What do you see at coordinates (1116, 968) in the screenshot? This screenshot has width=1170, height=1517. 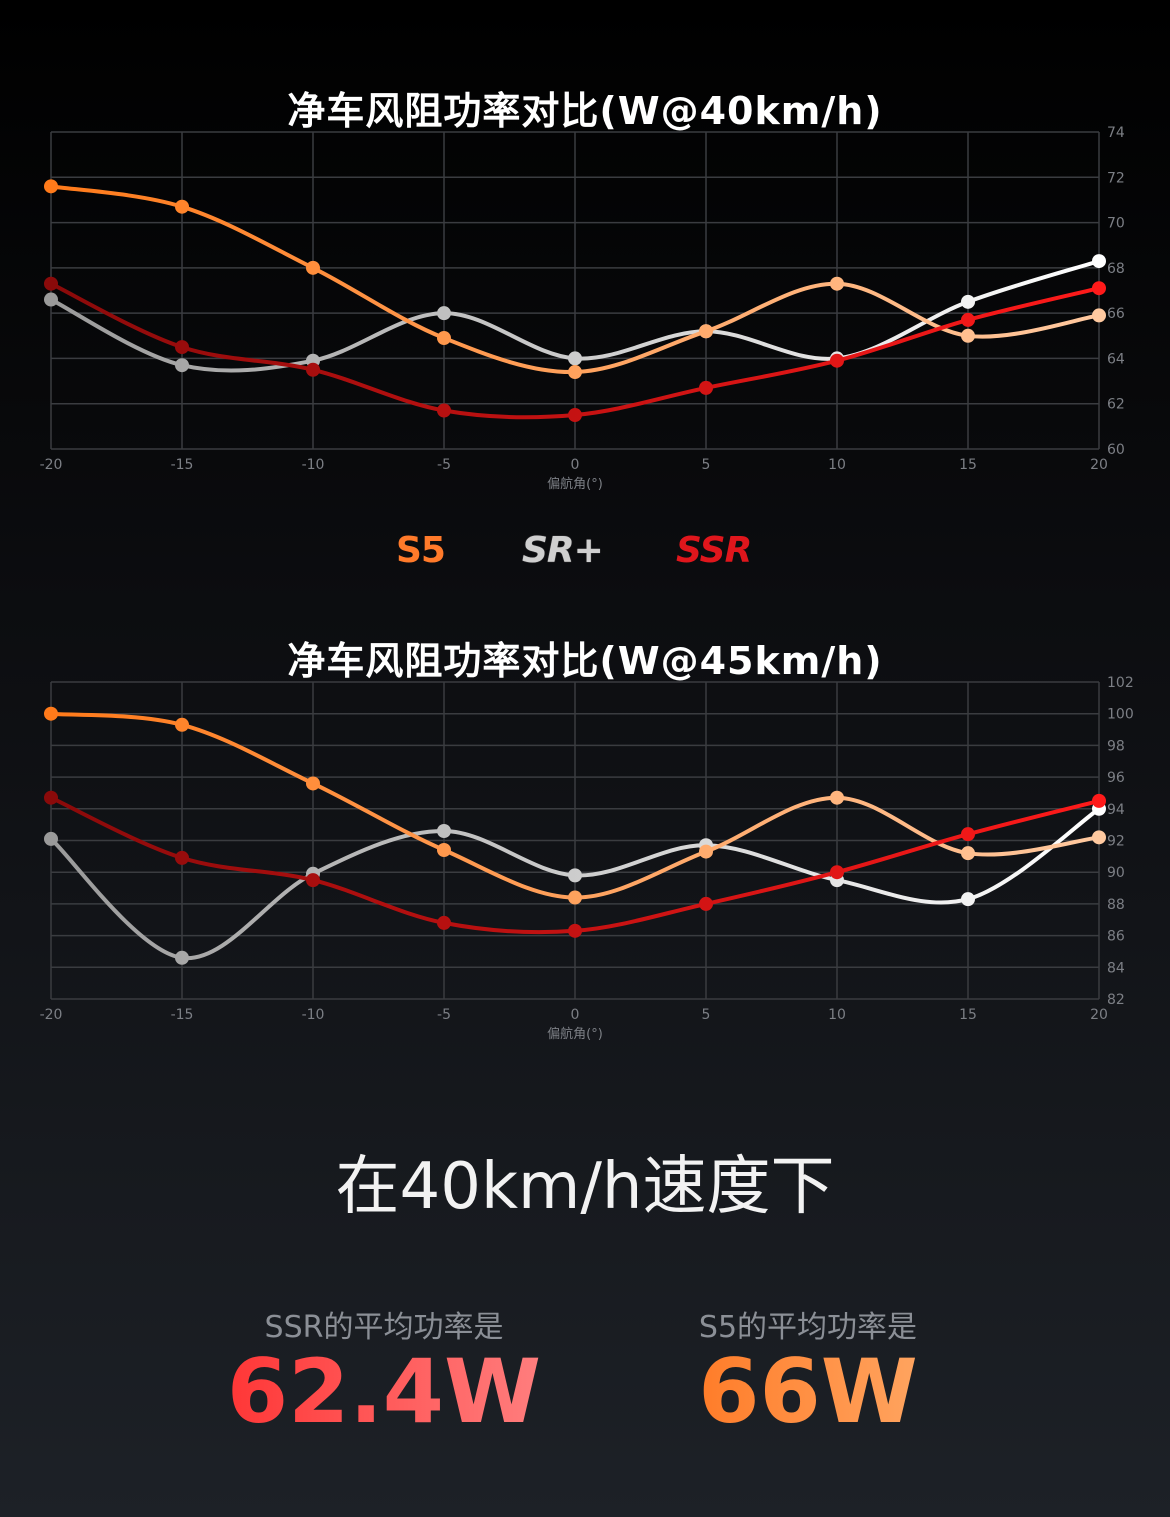 I see `y-tick-label: 84` at bounding box center [1116, 968].